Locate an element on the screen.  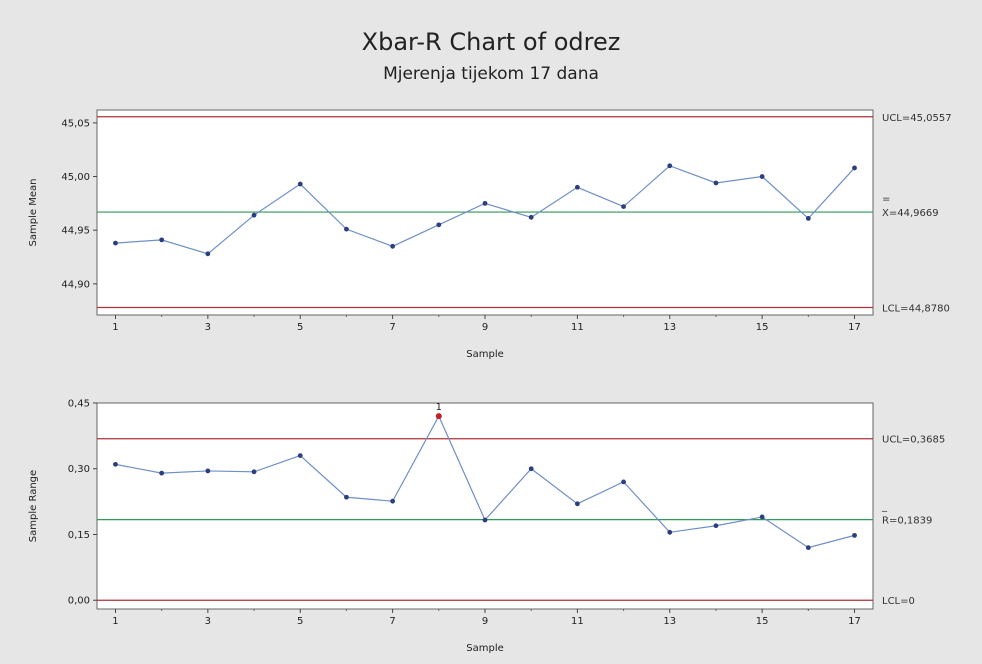
range-xtick-label: 15 is located at coordinates (762, 621).